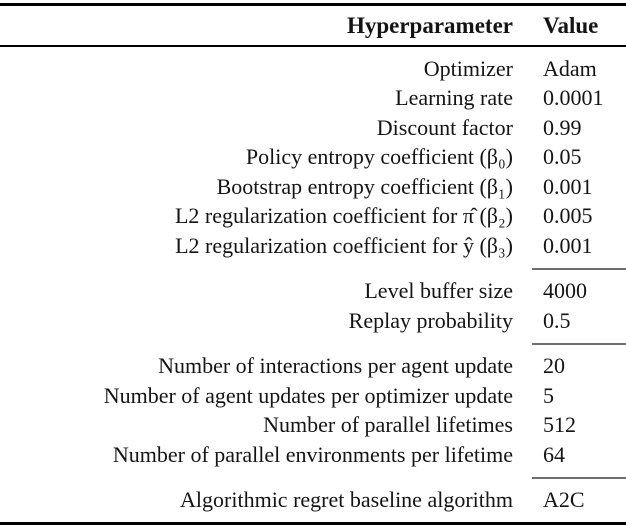 The image size is (626, 530). Describe the element at coordinates (468, 68) in the screenshot. I see `row-param-cell: Optimizer` at that location.